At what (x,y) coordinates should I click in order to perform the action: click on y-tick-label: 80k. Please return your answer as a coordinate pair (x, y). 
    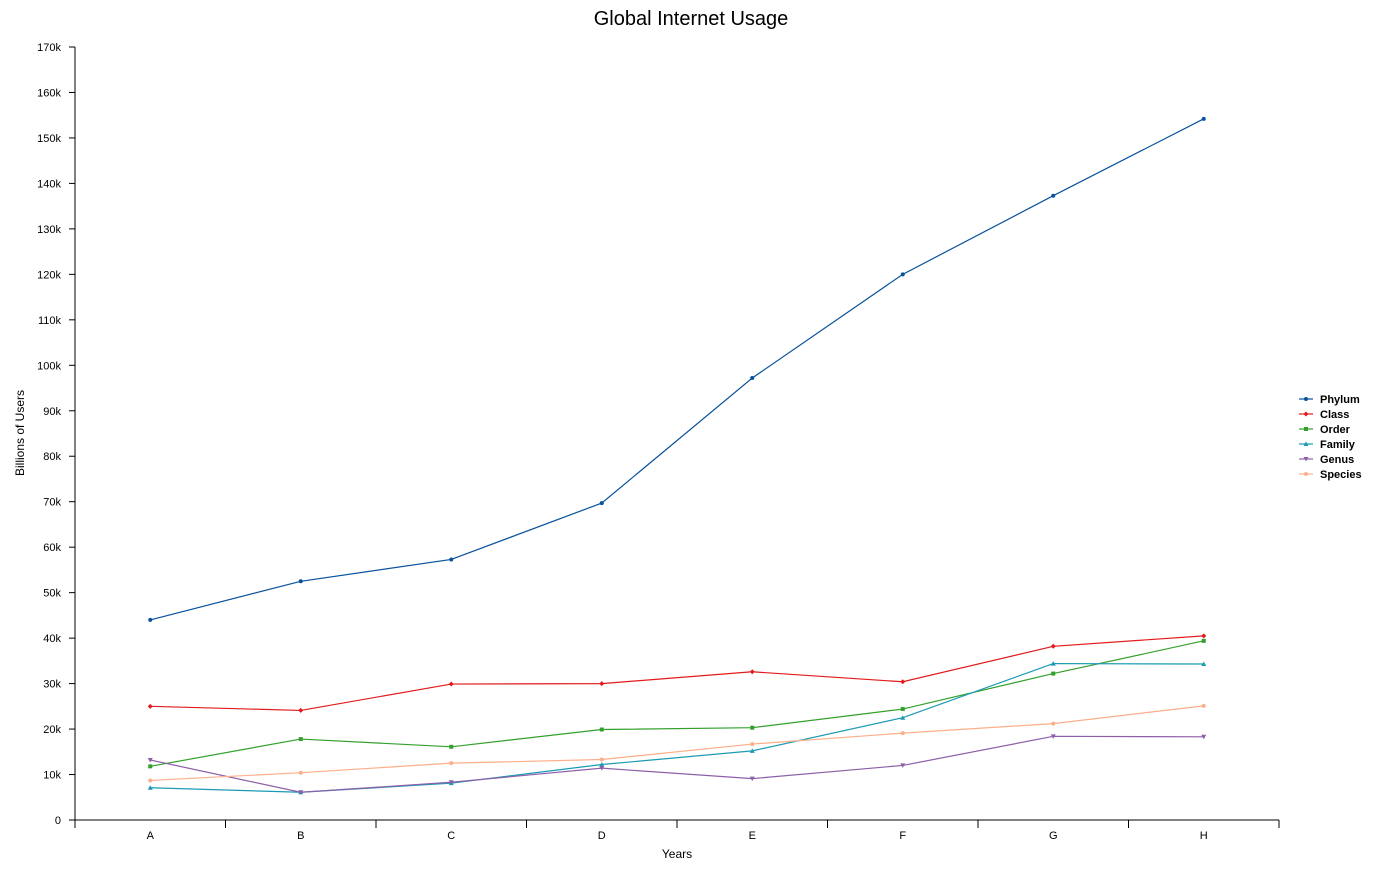
    Looking at the image, I should click on (52, 457).